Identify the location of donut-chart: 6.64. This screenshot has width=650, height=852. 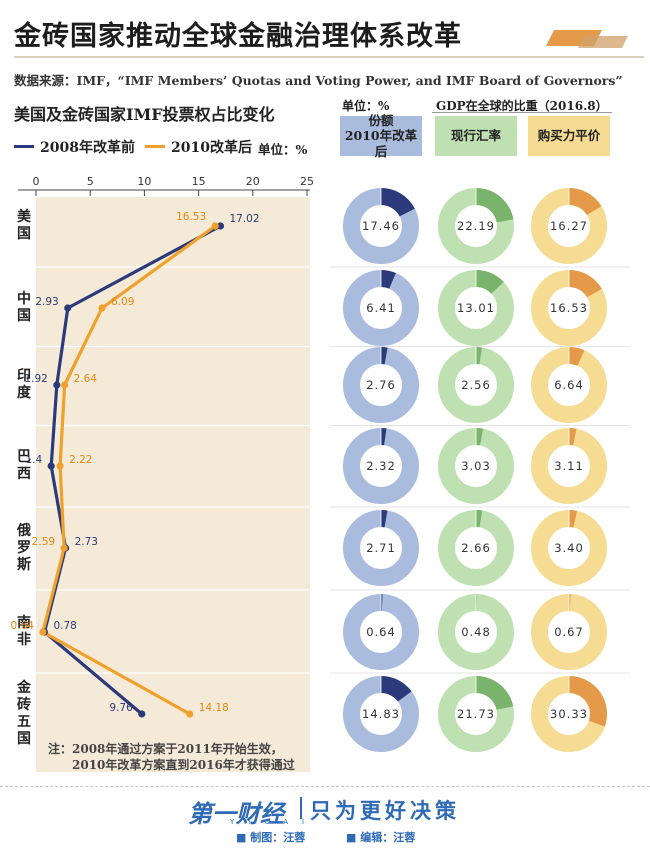
(569, 385).